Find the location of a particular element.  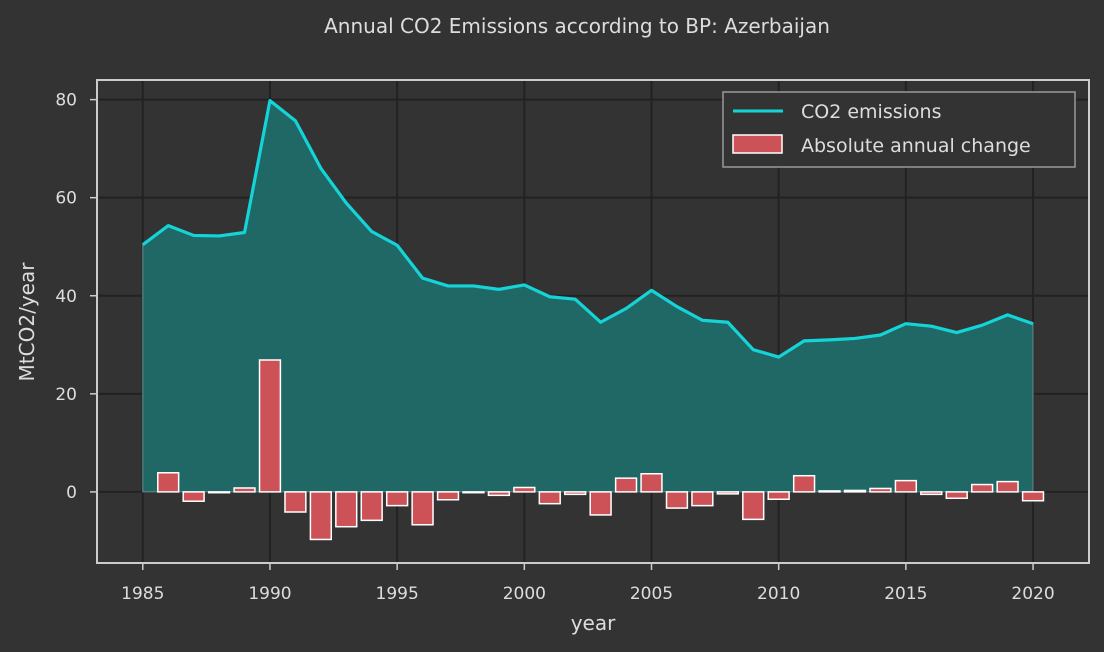

x-axis: 1985 1990 1995 2000 2005 2010 2015 2020 is located at coordinates (588, 583).